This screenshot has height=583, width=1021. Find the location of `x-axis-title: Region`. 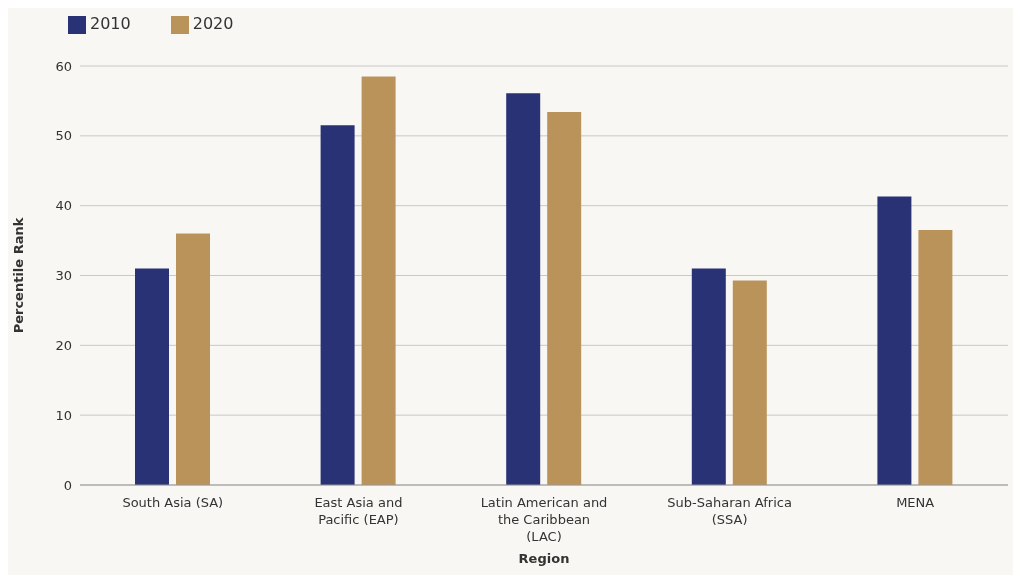

x-axis-title: Region is located at coordinates (544, 558).